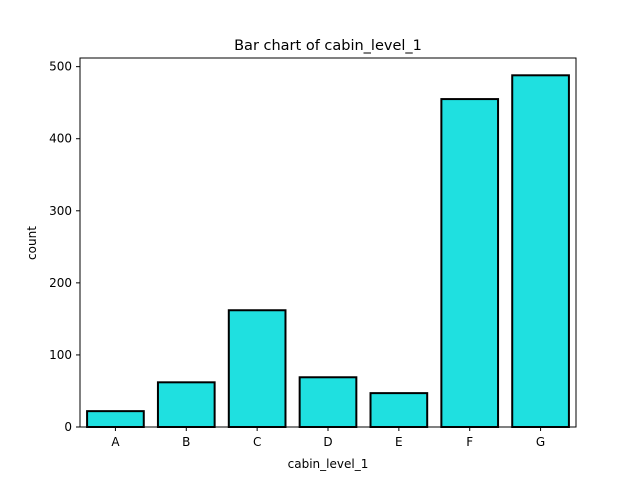 The width and height of the screenshot is (640, 480). Describe the element at coordinates (327, 442) in the screenshot. I see `x-tick-label: D` at that location.